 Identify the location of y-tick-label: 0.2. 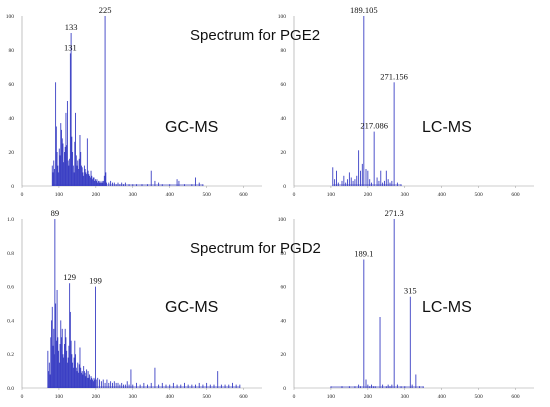
(10, 355).